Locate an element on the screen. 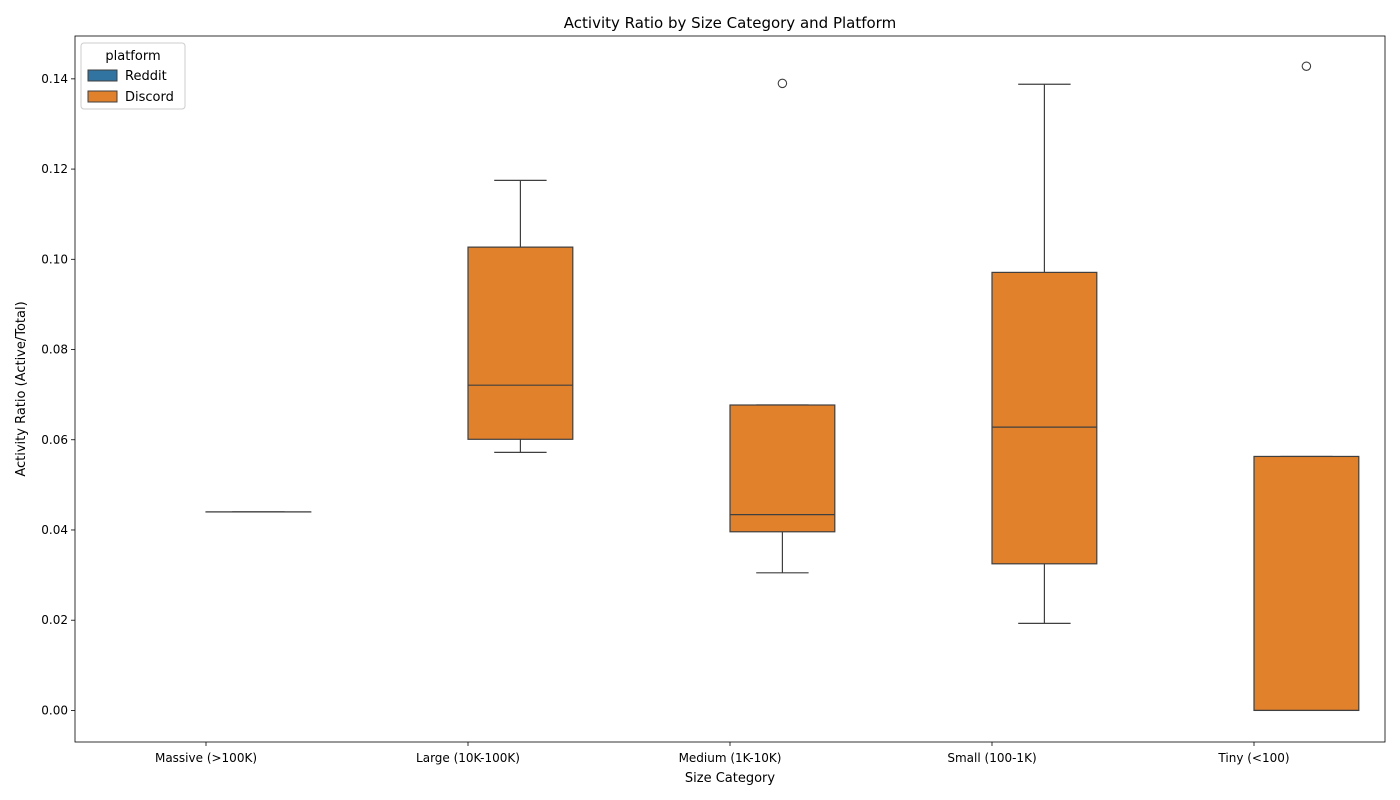 The image size is (1400, 800). x-tick-label: Medium (1K-10K) is located at coordinates (730, 758).